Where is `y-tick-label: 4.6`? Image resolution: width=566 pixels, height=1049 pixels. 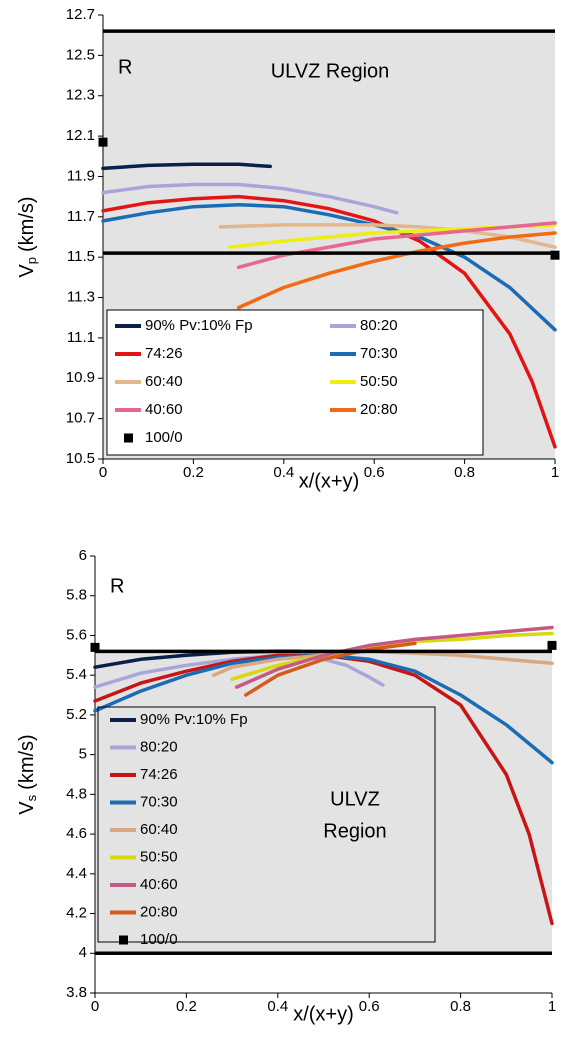 y-tick-label: 4.6 is located at coordinates (76, 833).